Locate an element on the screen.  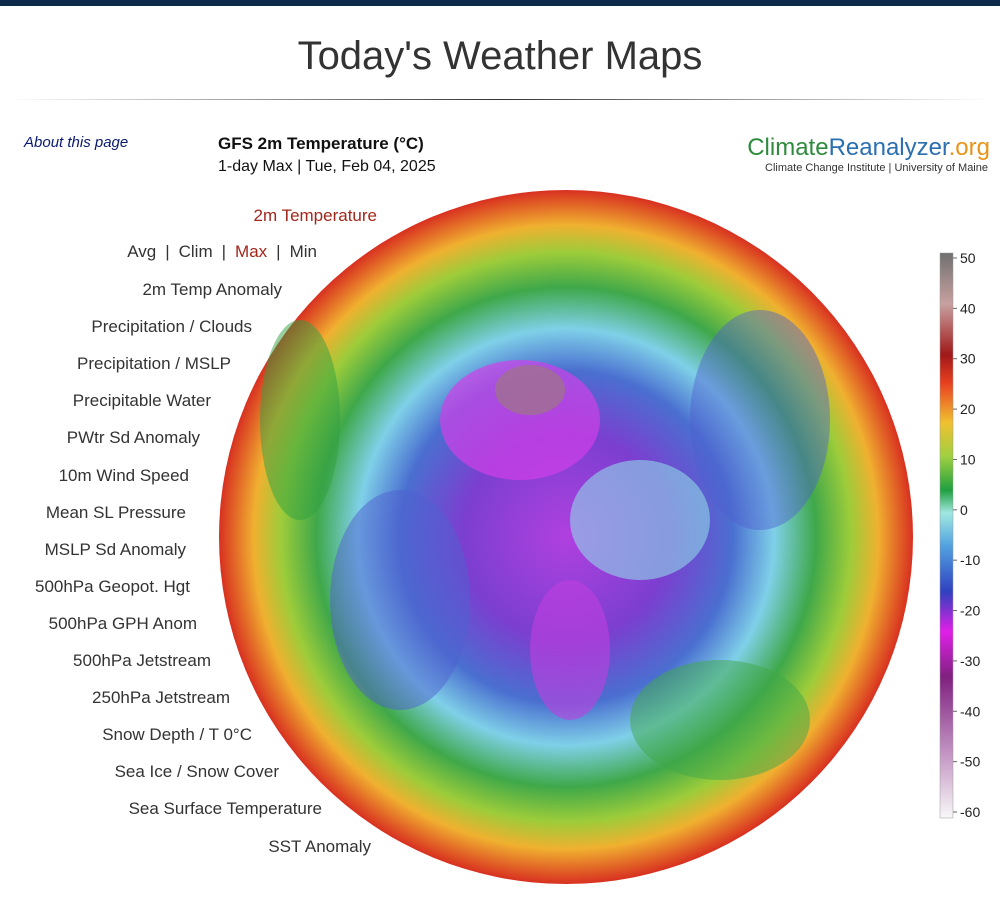
menu-item: Precipitable Water is located at coordinates (141, 401).